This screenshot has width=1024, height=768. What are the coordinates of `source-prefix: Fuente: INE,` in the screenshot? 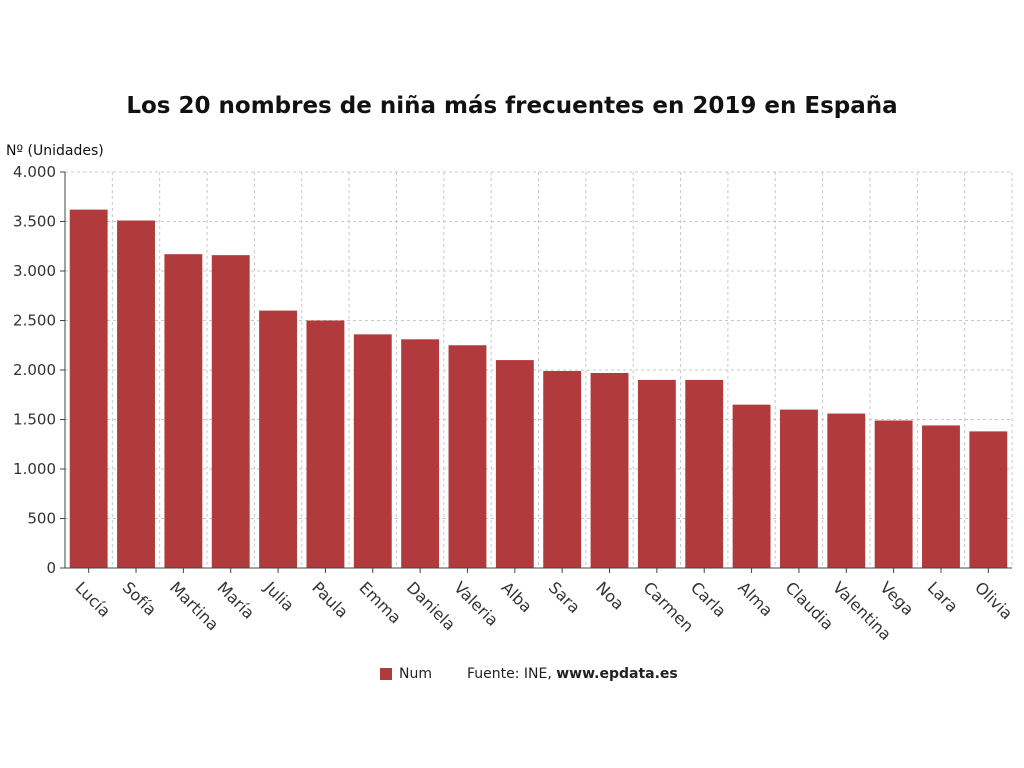 It's located at (511, 674).